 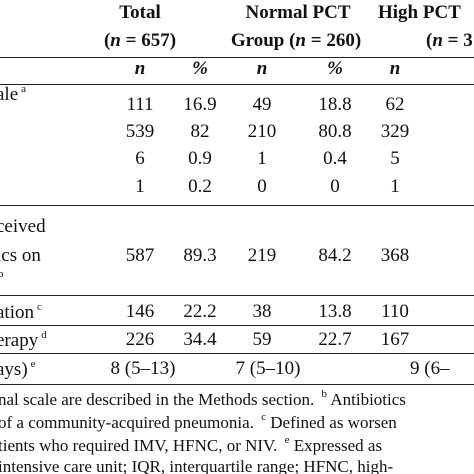 I want to click on cell: 89.3, so click(x=200, y=255).